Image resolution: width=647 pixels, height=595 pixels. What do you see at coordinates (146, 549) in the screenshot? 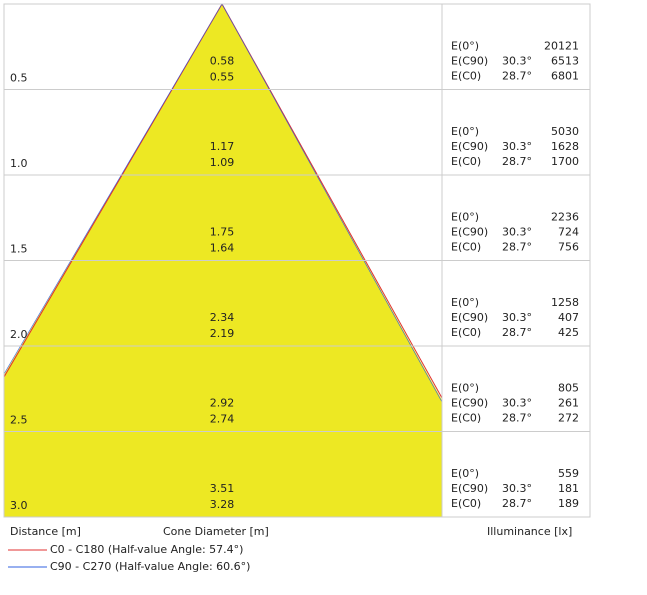
I see `legend-label: C0 - C180 (Half-value Angle: 57.4°)` at bounding box center [146, 549].